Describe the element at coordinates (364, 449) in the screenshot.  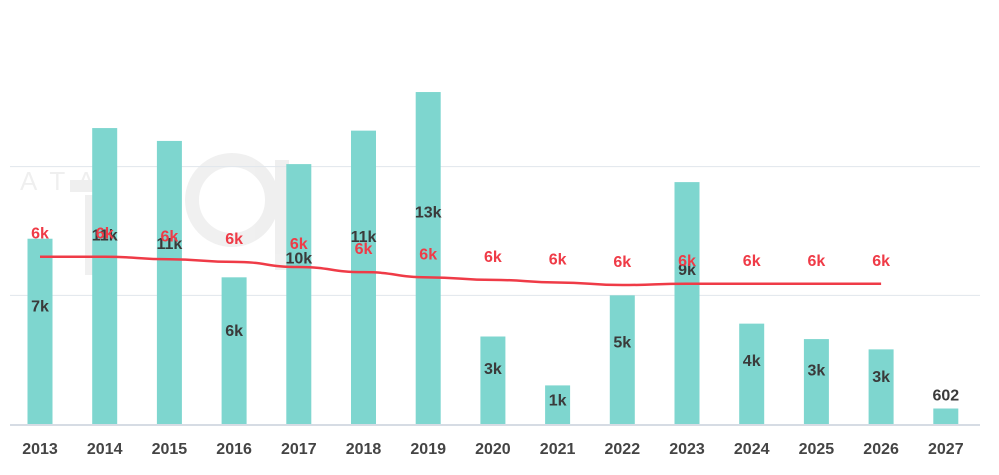
I see `x-tick-2018: 2018` at that location.